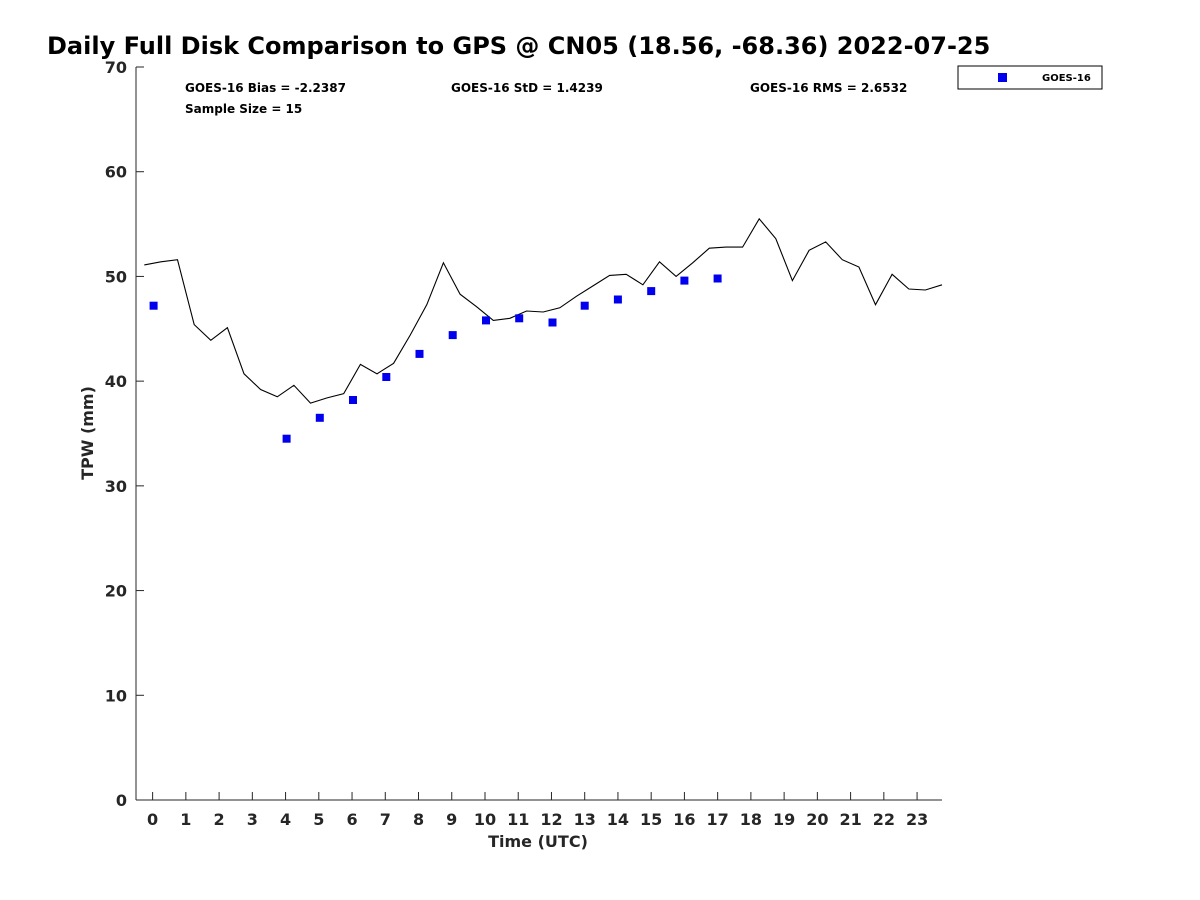  What do you see at coordinates (651, 819) in the screenshot?
I see `x-tick-label: 15` at bounding box center [651, 819].